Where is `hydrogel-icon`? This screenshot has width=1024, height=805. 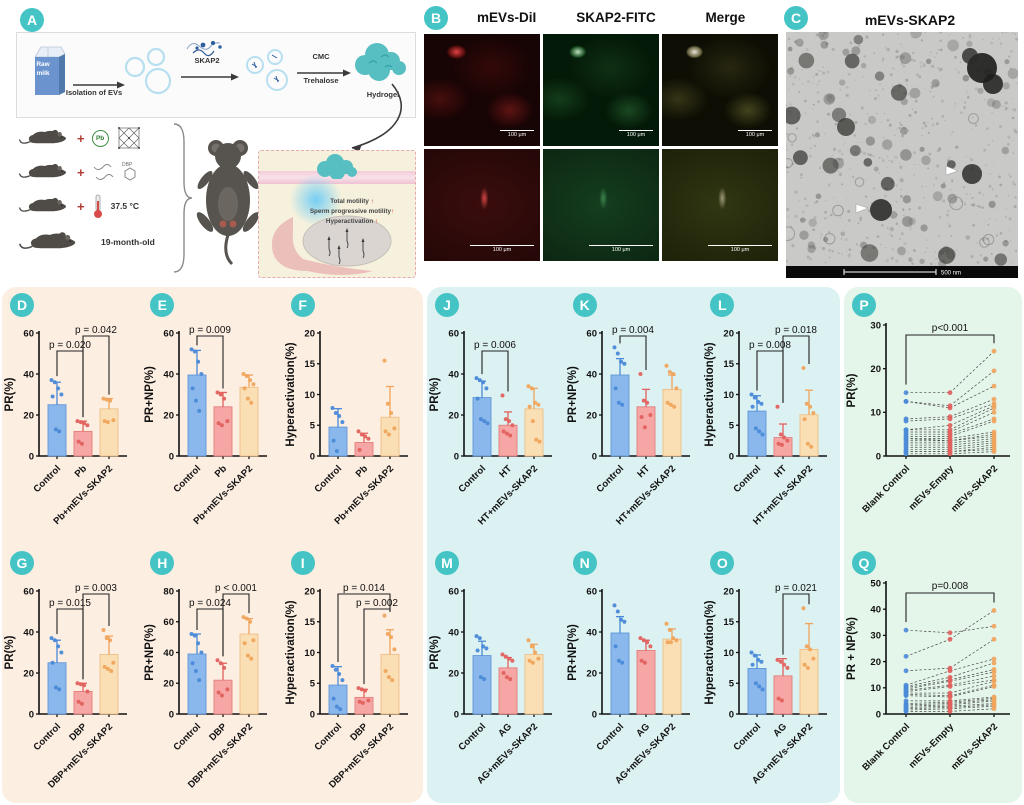 hydrogel-icon is located at coordinates (380, 62).